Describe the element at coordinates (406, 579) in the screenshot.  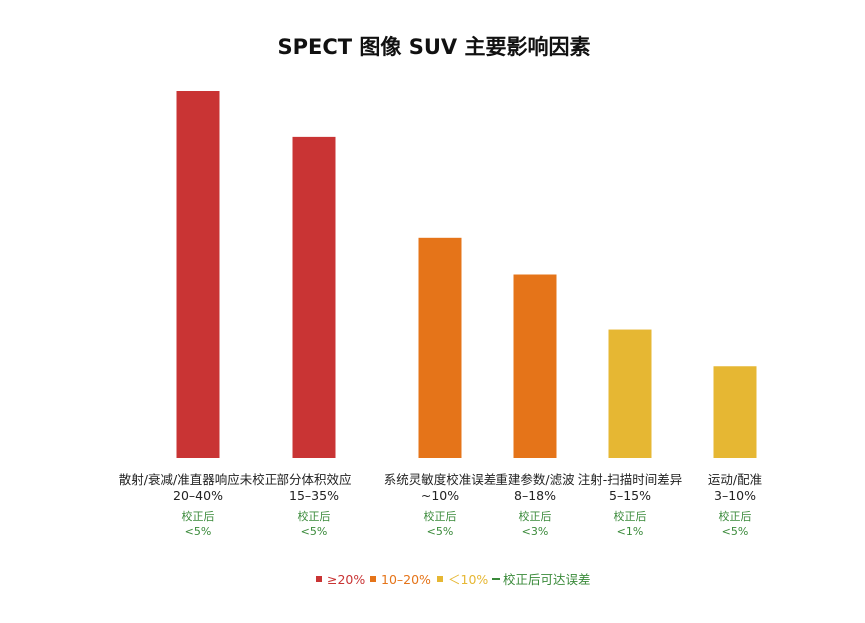
I see `legend-label-2: 10–20%` at that location.